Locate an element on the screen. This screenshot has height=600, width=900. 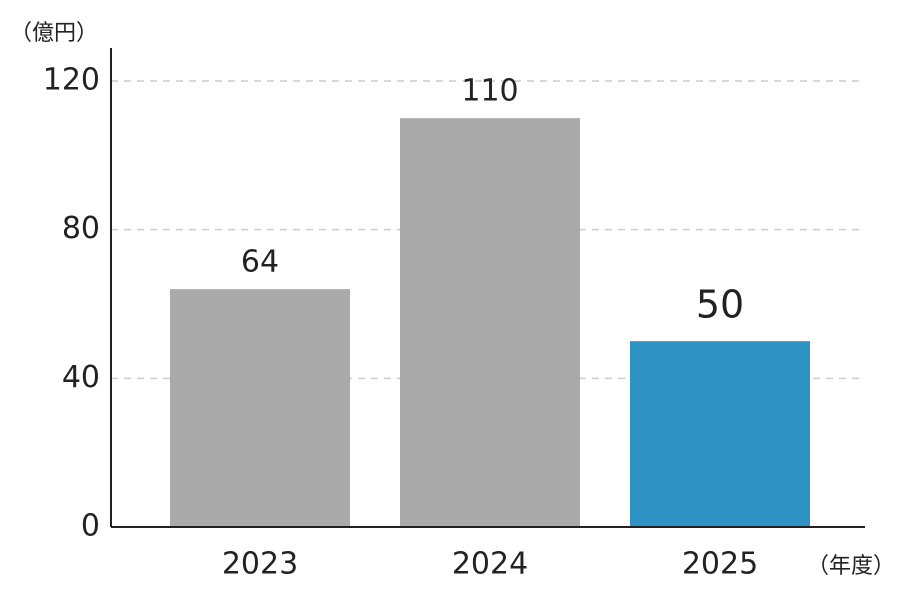
y-tick-label: 120 is located at coordinates (71, 80).